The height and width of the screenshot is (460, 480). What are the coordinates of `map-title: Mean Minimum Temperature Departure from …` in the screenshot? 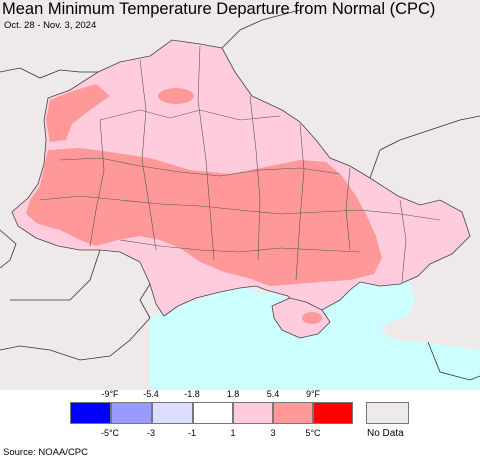 It's located at (219, 9).